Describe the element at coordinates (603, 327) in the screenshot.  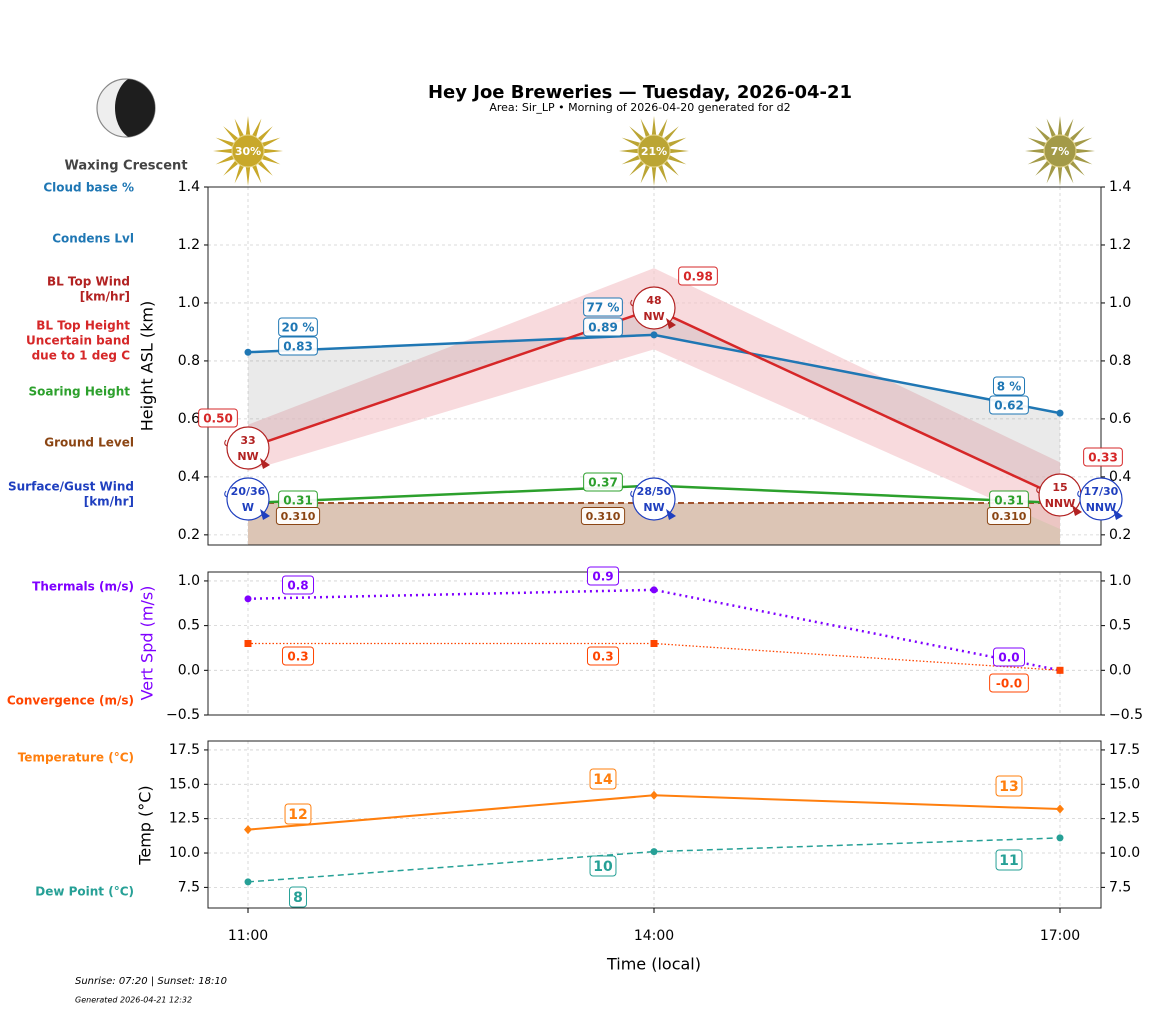
I see `condens-level-value-label: 0.89` at that location.